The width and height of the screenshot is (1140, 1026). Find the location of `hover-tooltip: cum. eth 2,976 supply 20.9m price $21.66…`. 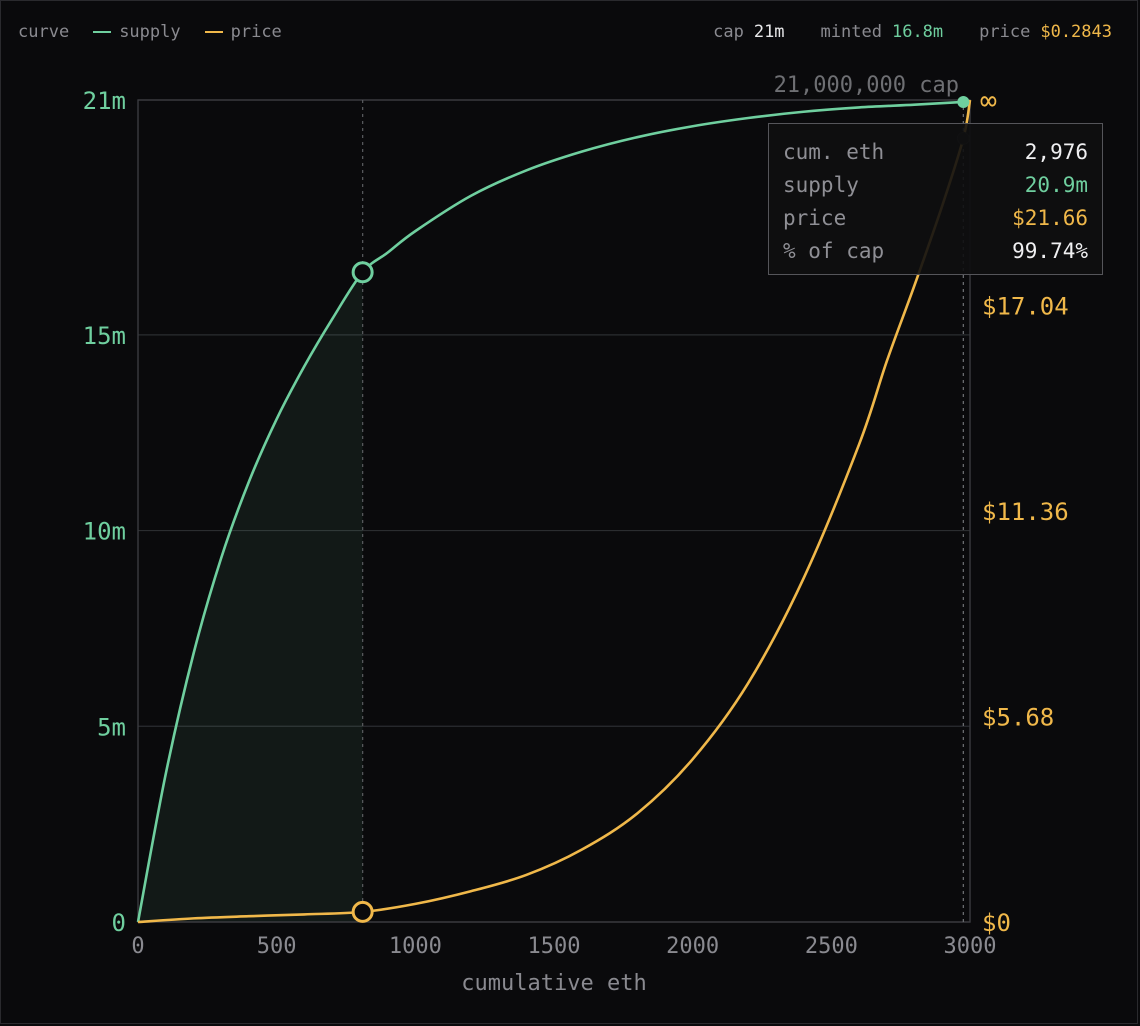

hover-tooltip: cum. eth 2,976 supply 20.9m price $21.66… is located at coordinates (935, 199).